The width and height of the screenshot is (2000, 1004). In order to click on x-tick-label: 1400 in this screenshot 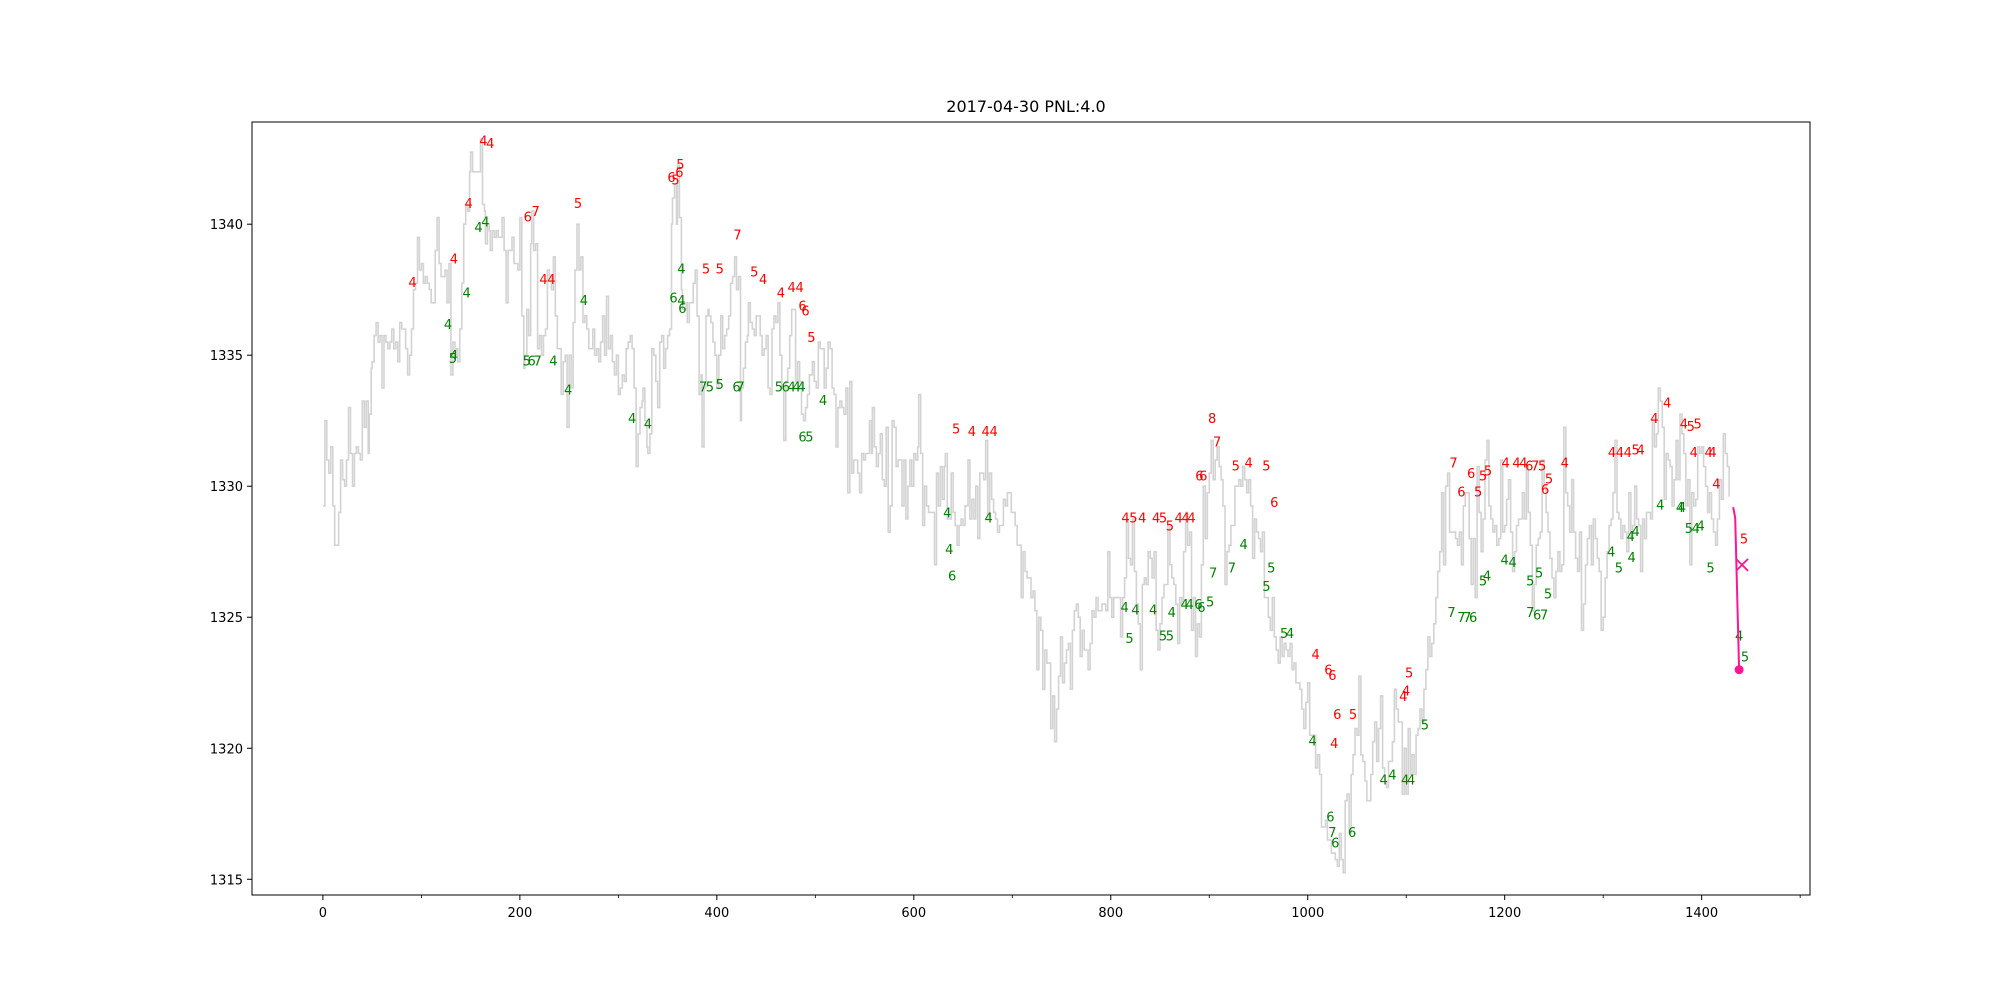, I will do `click(1701, 913)`.